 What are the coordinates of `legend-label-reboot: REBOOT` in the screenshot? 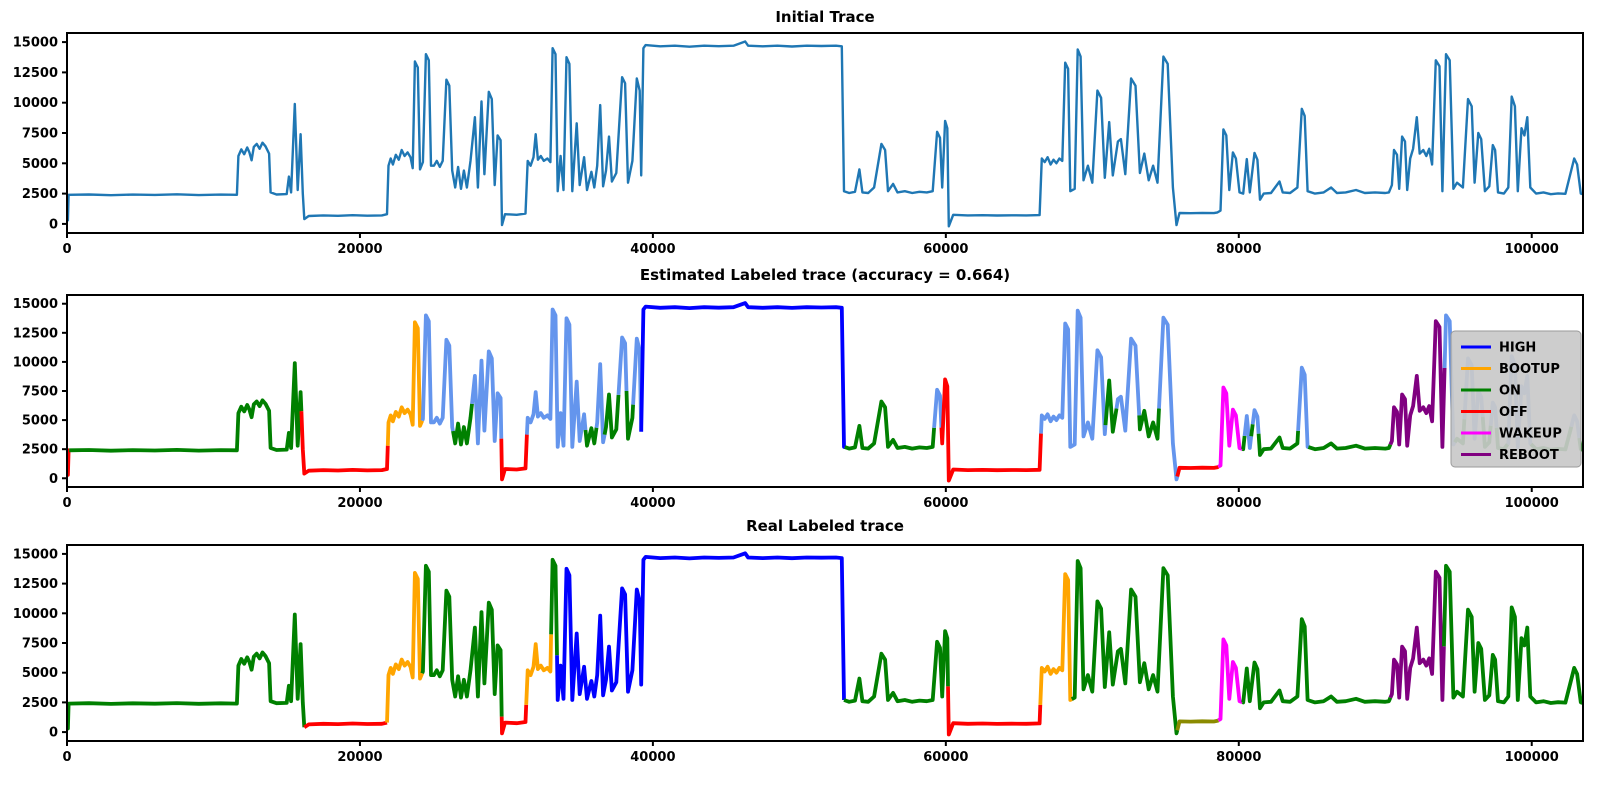 It's located at (1529, 455).